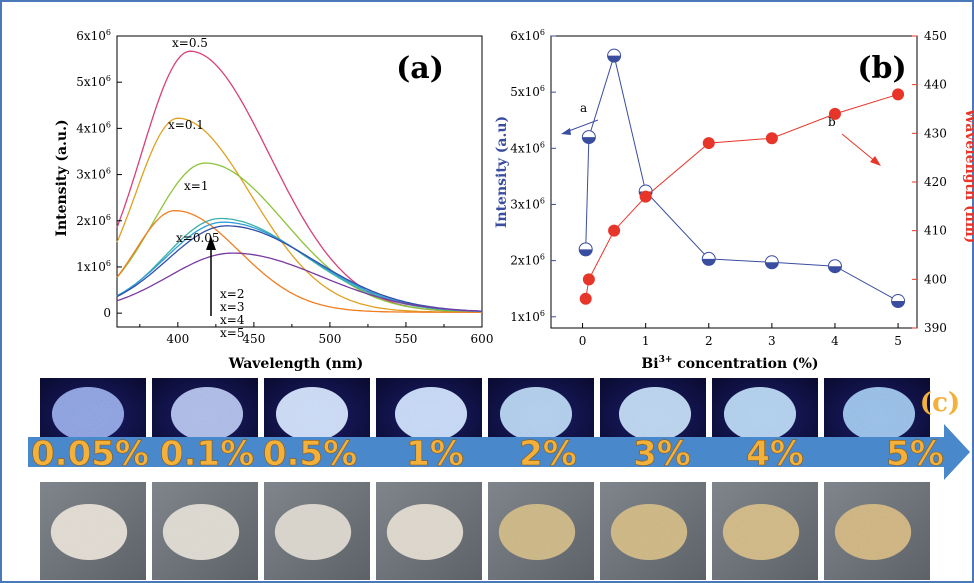  Describe the element at coordinates (435, 454) in the screenshot. I see `concentration-label: 1%` at that location.